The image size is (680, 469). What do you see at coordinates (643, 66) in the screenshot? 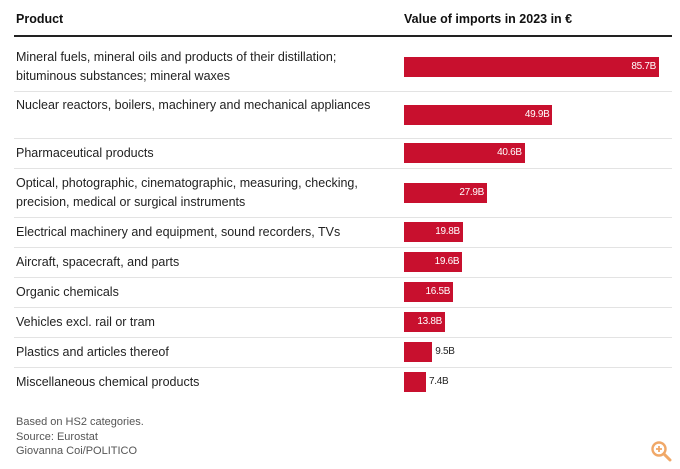
I see `value-label: 85.7B` at bounding box center [643, 66].